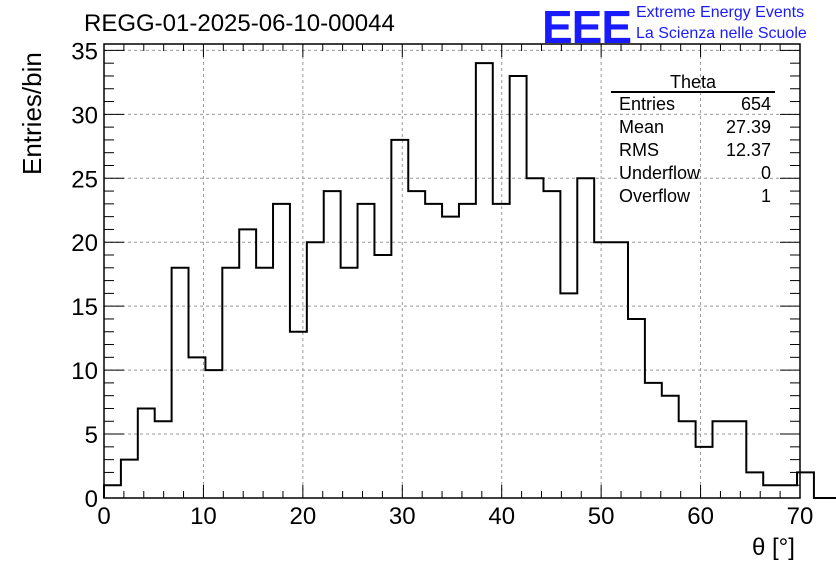 This screenshot has height=572, width=836. Describe the element at coordinates (700, 516) in the screenshot. I see `x-tick-label: 60` at that location.